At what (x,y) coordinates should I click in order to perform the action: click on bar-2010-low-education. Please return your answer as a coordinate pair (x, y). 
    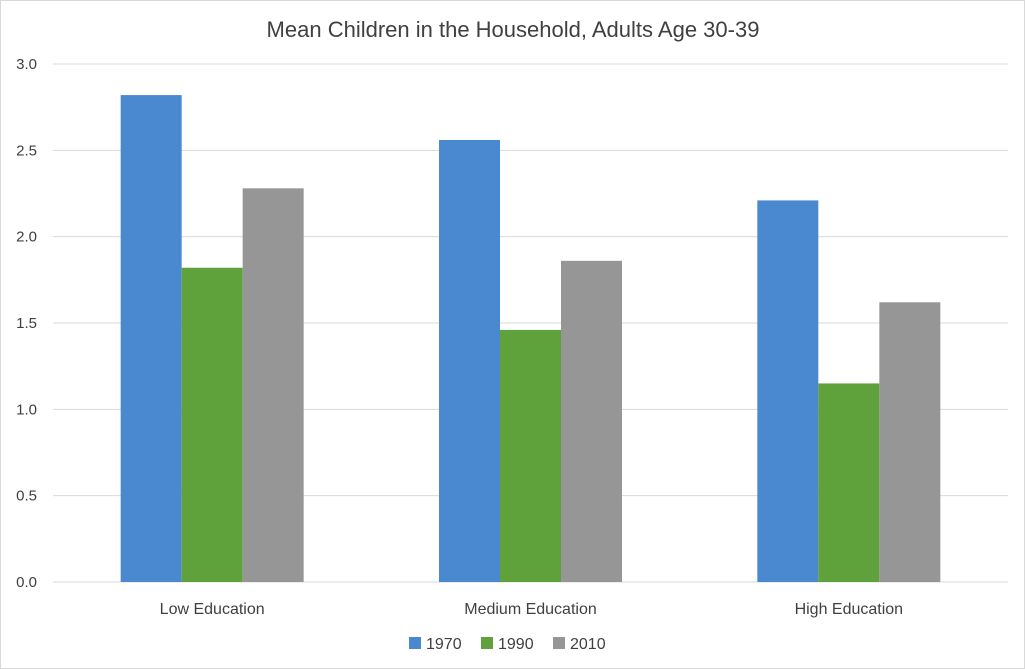
    Looking at the image, I should click on (273, 385).